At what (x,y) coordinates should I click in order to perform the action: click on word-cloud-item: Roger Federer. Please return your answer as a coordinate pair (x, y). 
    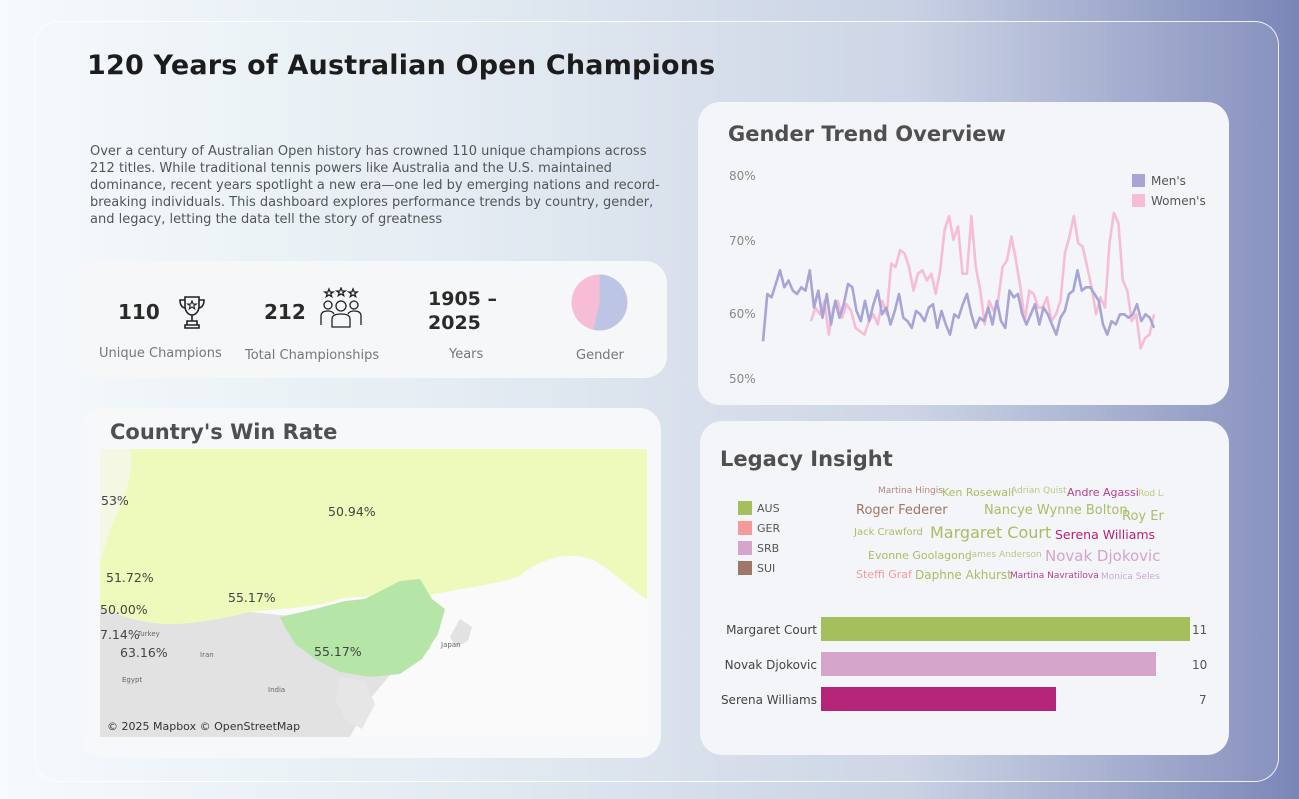
    Looking at the image, I should click on (902, 510).